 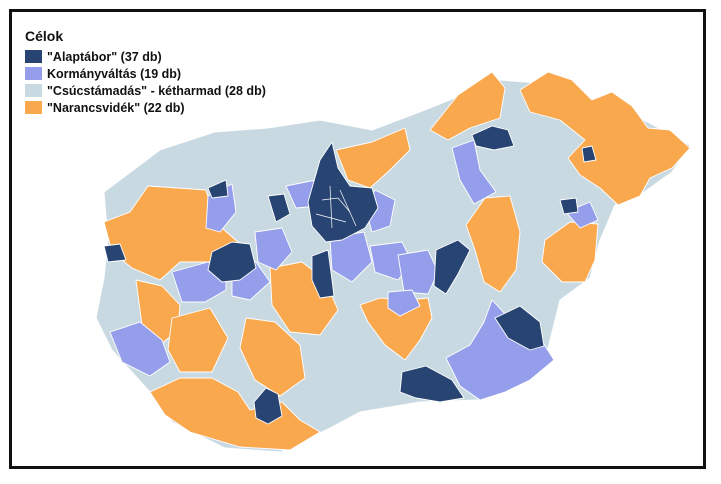 I want to click on legend-swatch-narancsvidek, so click(x=33, y=107).